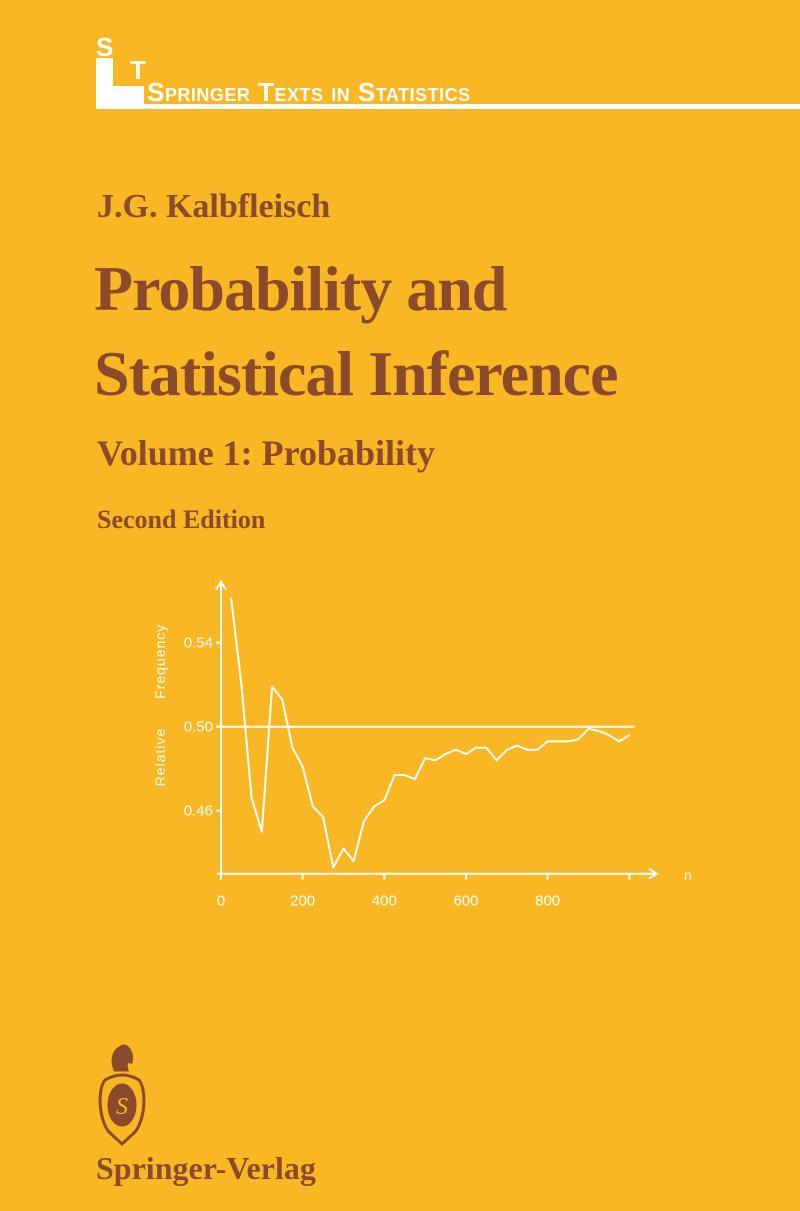  Describe the element at coordinates (198, 727) in the screenshot. I see `y-tick-label: 0.50` at that location.